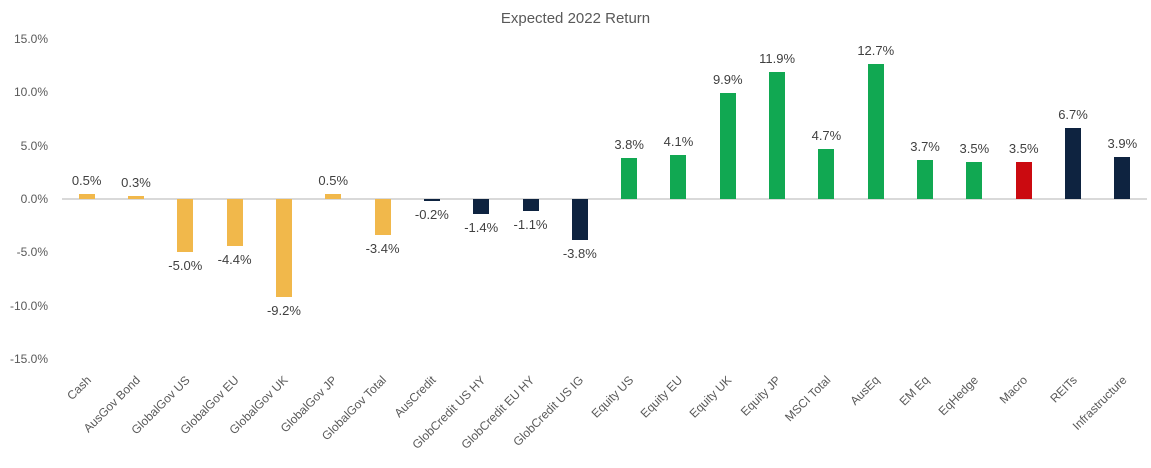  What do you see at coordinates (826, 135) in the screenshot?
I see `bar-value-label: 4.7%` at bounding box center [826, 135].